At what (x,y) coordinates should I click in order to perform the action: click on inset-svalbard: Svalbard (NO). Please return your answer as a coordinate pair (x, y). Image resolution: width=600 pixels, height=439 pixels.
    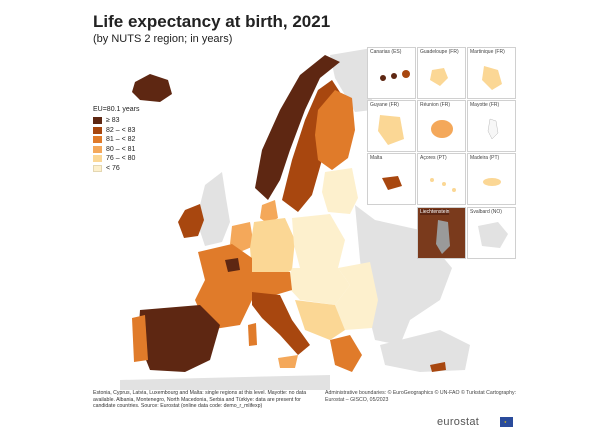
    Looking at the image, I should click on (491, 233).